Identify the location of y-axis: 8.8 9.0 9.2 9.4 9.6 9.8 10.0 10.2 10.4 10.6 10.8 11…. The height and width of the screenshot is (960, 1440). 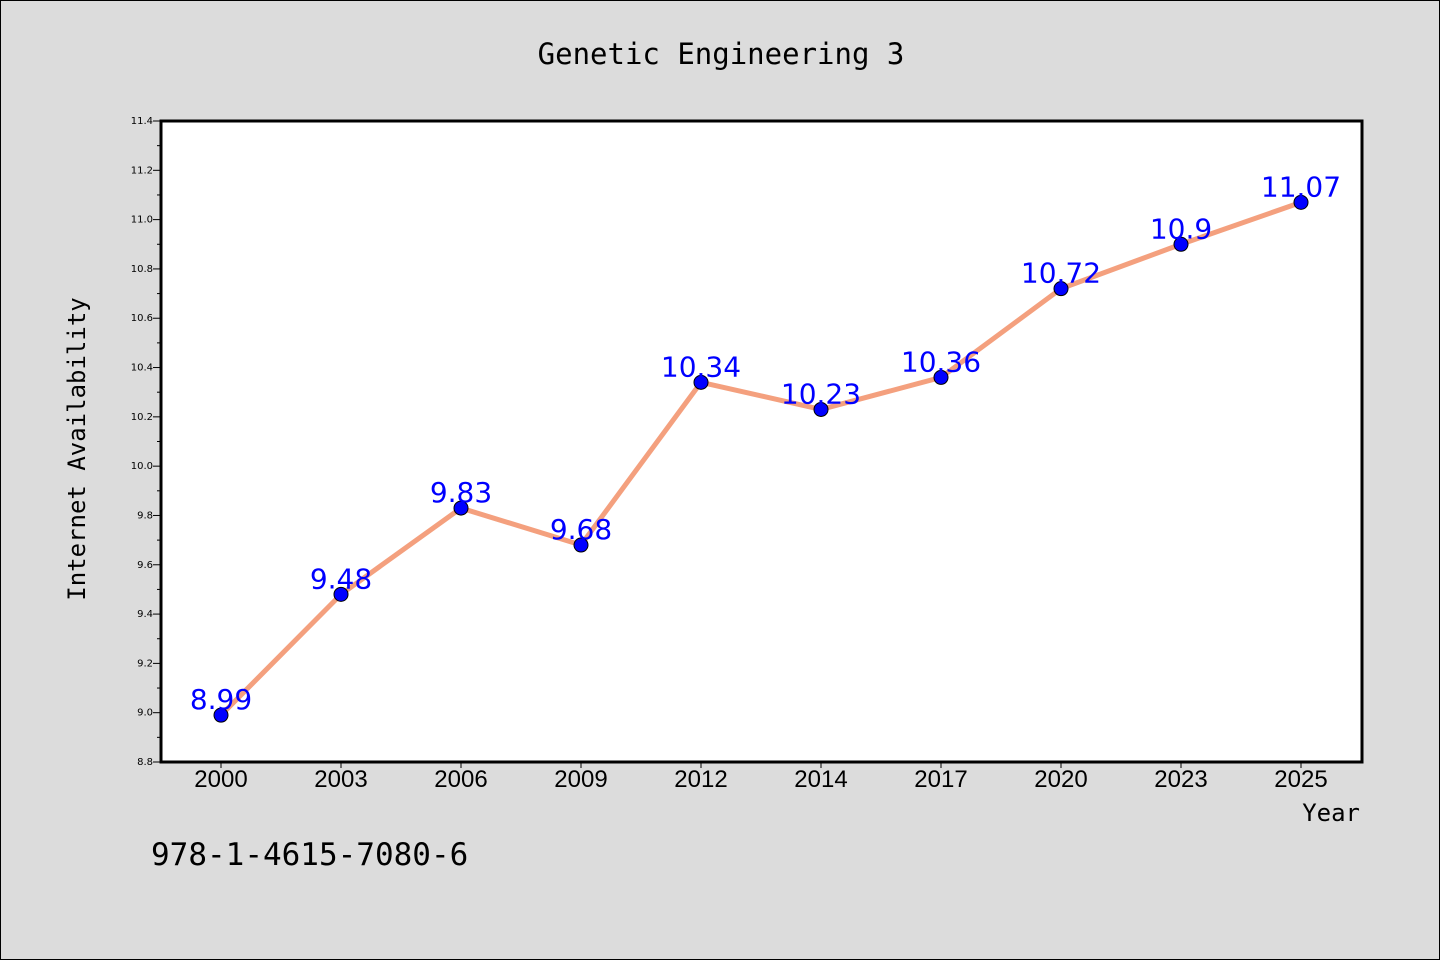
(146, 442).